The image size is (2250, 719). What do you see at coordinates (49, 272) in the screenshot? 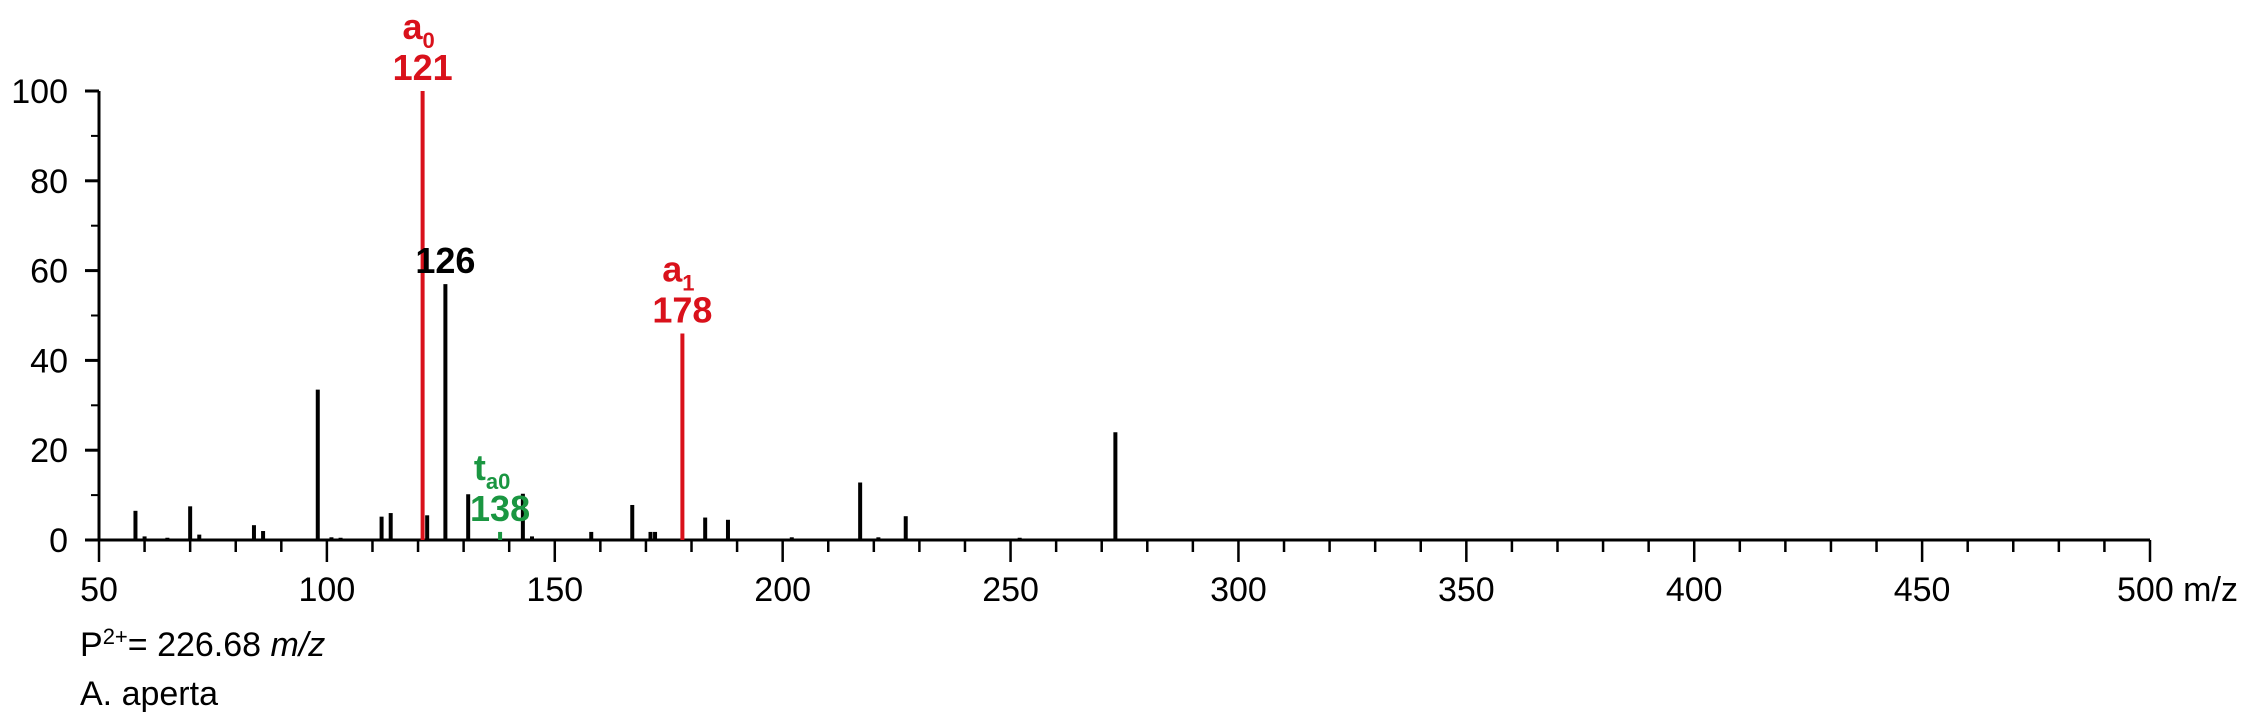
I see `y-tick-label: 60` at bounding box center [49, 272].